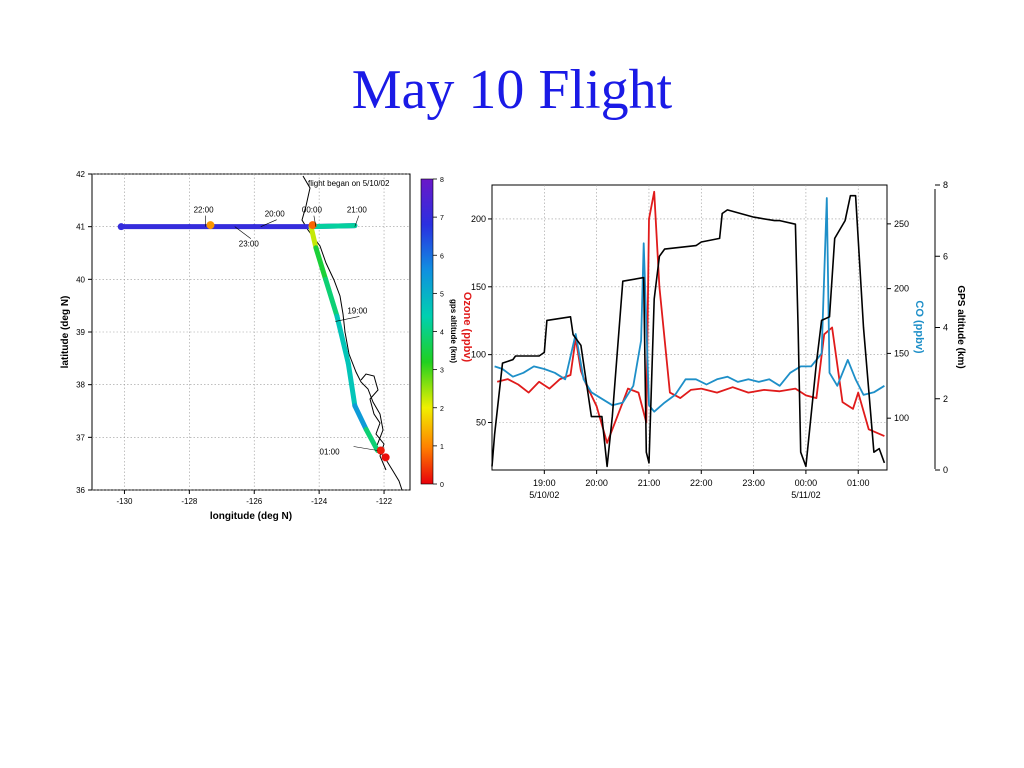 Image resolution: width=1024 pixels, height=768 pixels. I want to click on altitude-tick-label: 6, so click(945, 256).